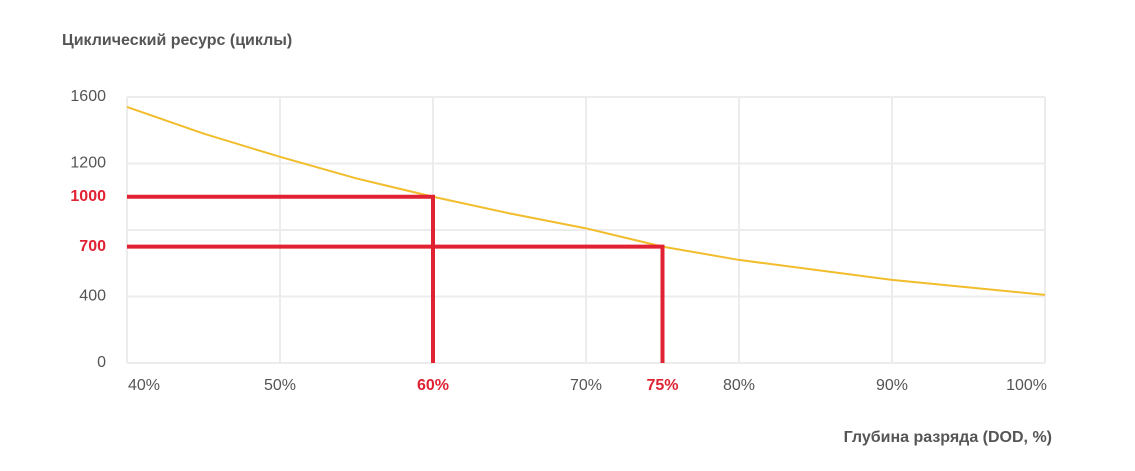 Image resolution: width=1135 pixels, height=471 pixels. I want to click on x-tick-label: 50%, so click(280, 385).